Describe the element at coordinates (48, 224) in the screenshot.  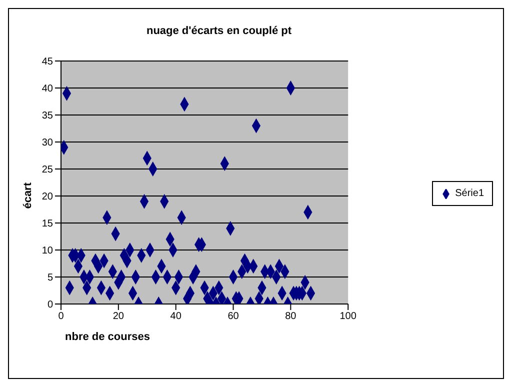
I see `y-tick-label: 15` at that location.